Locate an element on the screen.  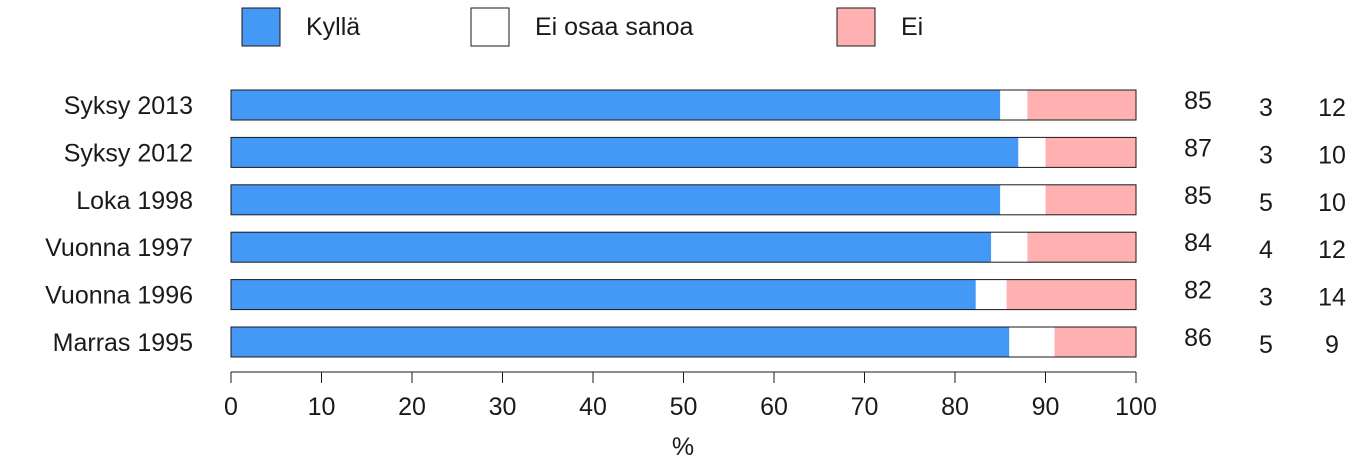
tick-label: 40 is located at coordinates (593, 407).